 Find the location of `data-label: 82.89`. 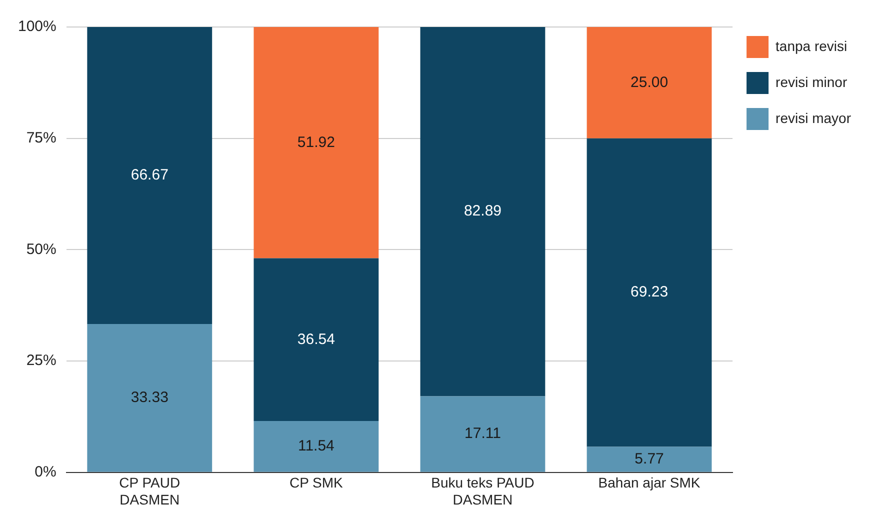

data-label: 82.89 is located at coordinates (483, 211).